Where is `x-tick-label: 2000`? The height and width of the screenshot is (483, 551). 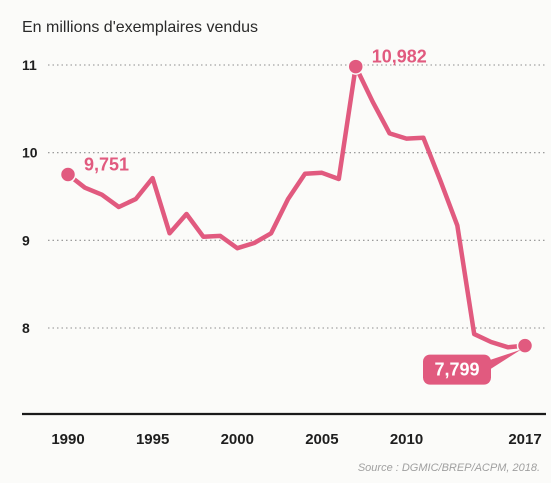 x-tick-label: 2000 is located at coordinates (237, 439).